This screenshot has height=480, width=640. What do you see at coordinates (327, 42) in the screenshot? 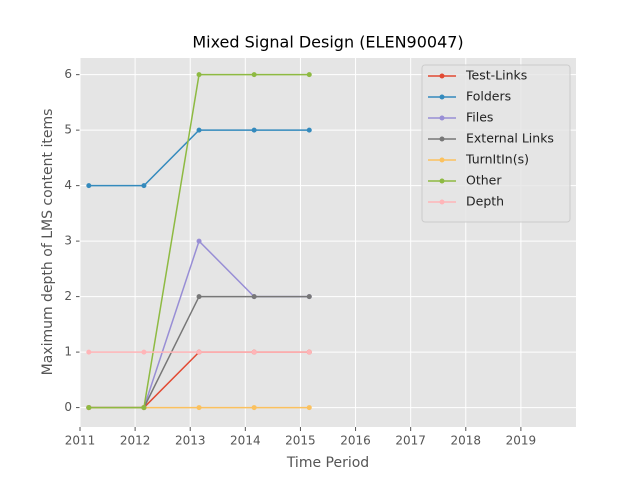
I see `chart-title: Mixed Signal Design (ELEN90047)` at bounding box center [327, 42].